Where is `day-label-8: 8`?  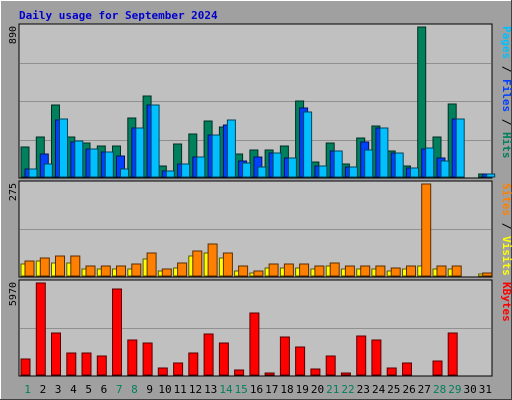
day-label-8: 8 is located at coordinates (134, 389).